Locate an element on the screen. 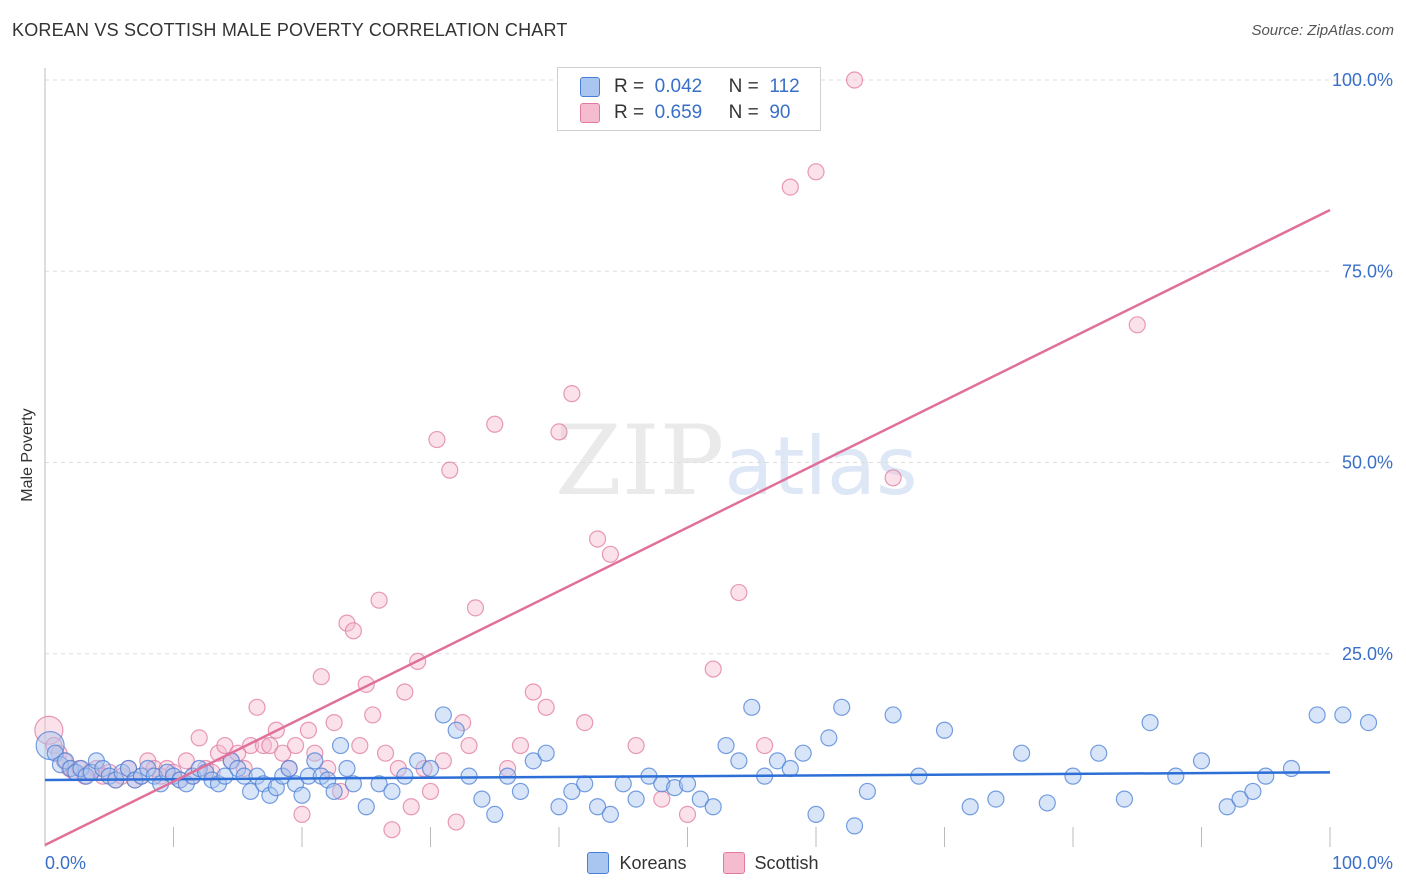 This screenshot has width=1406, height=892. koreans-n-value: 112 is located at coordinates (784, 86).